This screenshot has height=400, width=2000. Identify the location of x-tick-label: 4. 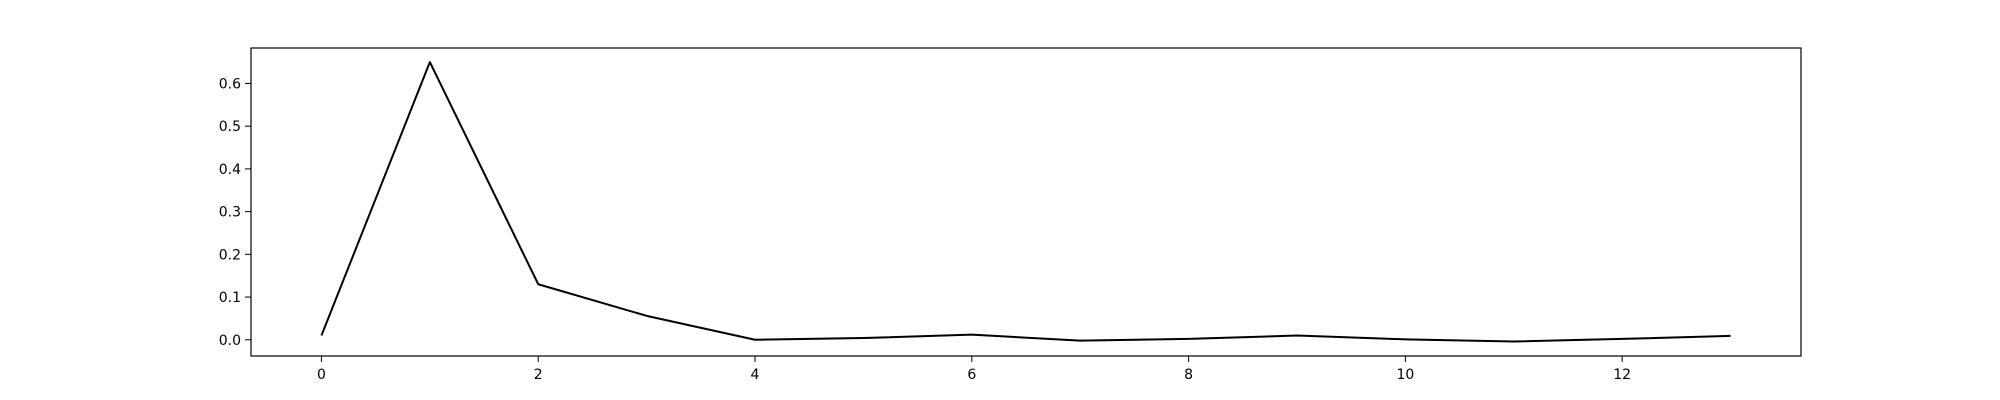
(755, 375).